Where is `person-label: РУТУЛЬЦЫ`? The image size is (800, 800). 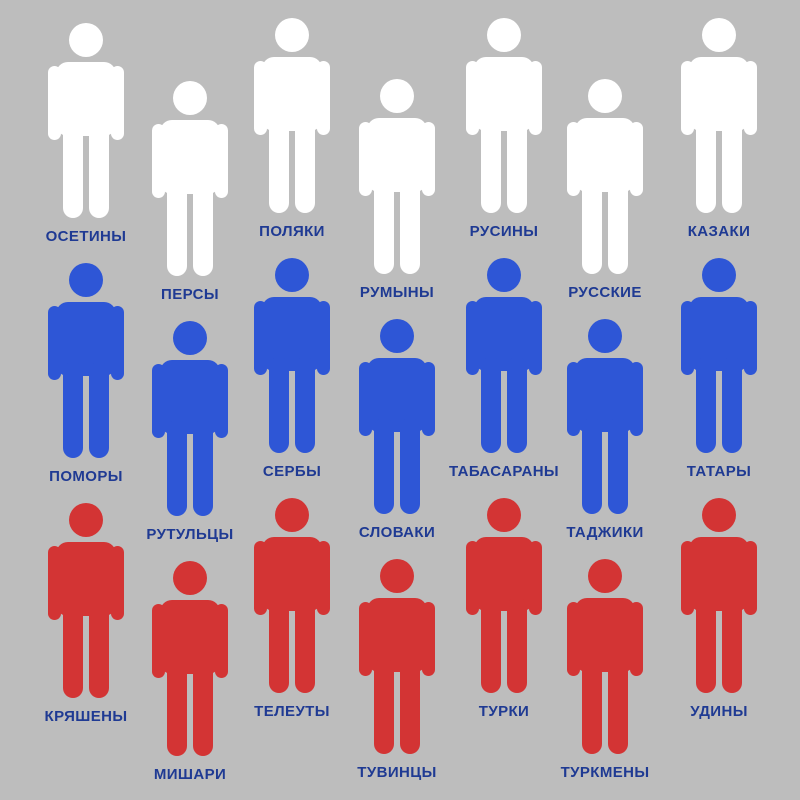
person-label: РУТУЛЬЦЫ is located at coordinates (190, 534).